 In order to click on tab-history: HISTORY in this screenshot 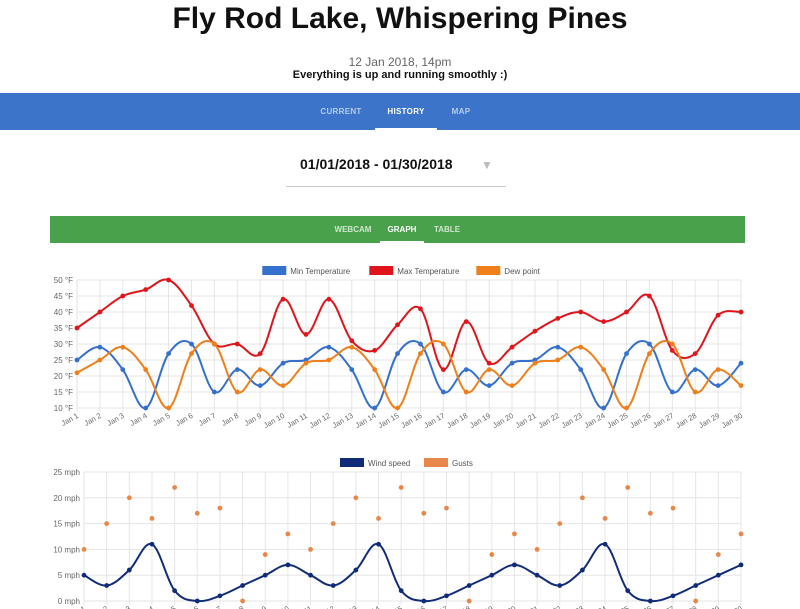, I will do `click(406, 111)`.